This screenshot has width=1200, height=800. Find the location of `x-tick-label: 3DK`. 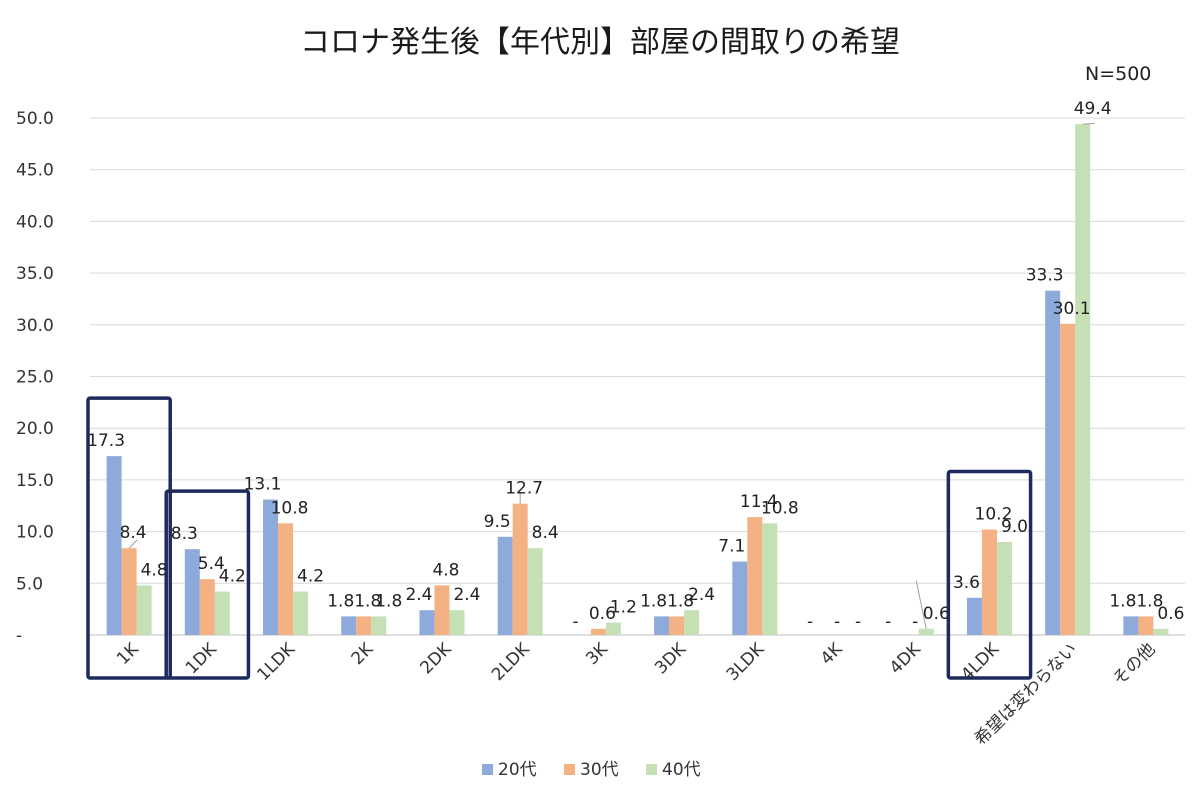

x-tick-label: 3DK is located at coordinates (671, 659).